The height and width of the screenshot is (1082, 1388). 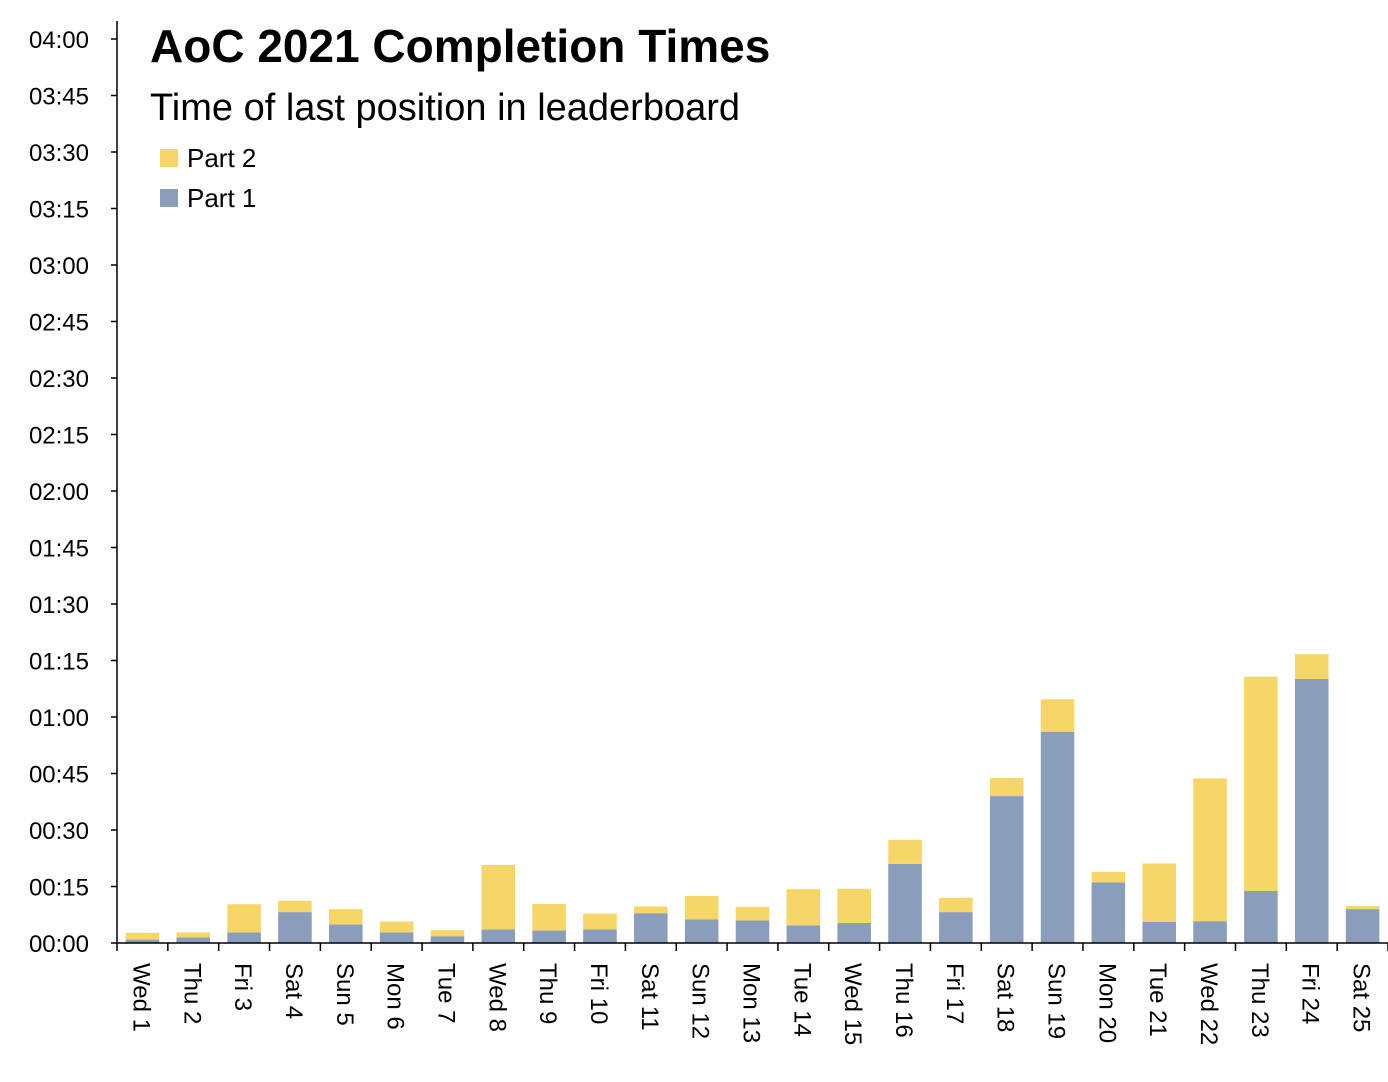 I want to click on x-category-label: Sat 11, so click(x=649, y=997).